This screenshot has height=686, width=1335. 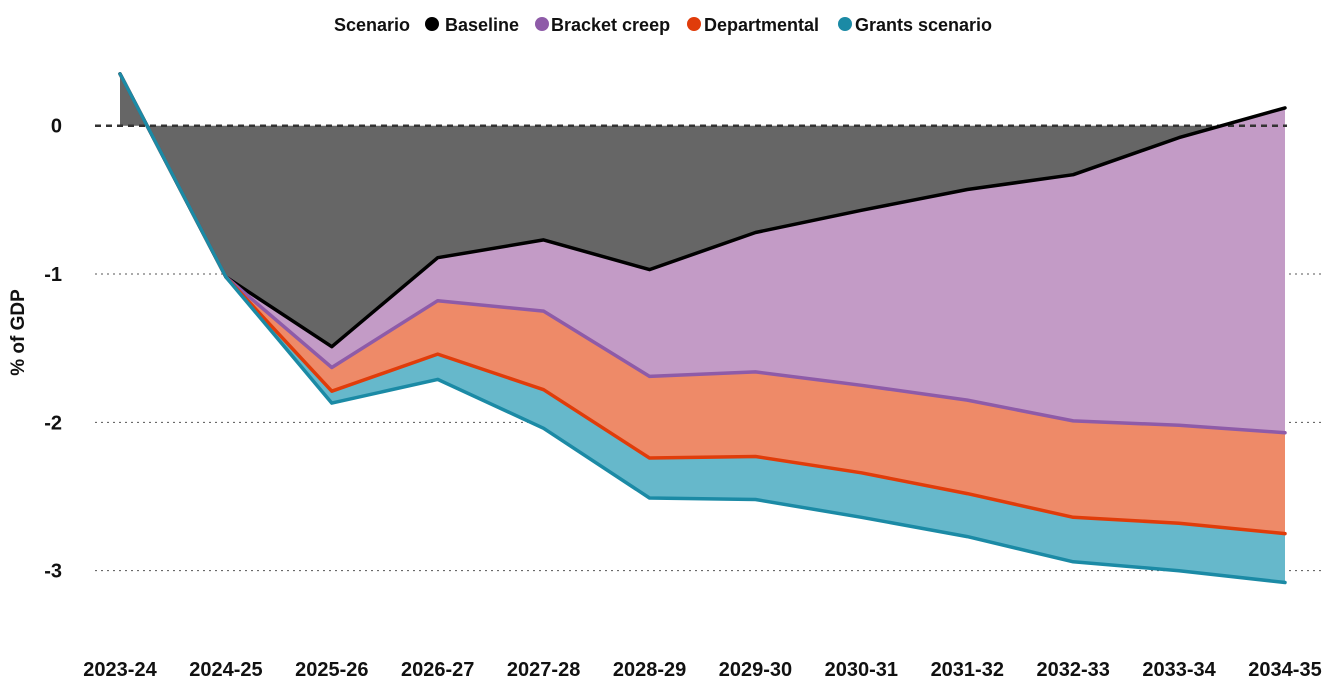 I want to click on x-tick-label: 2030-31, so click(x=861, y=670).